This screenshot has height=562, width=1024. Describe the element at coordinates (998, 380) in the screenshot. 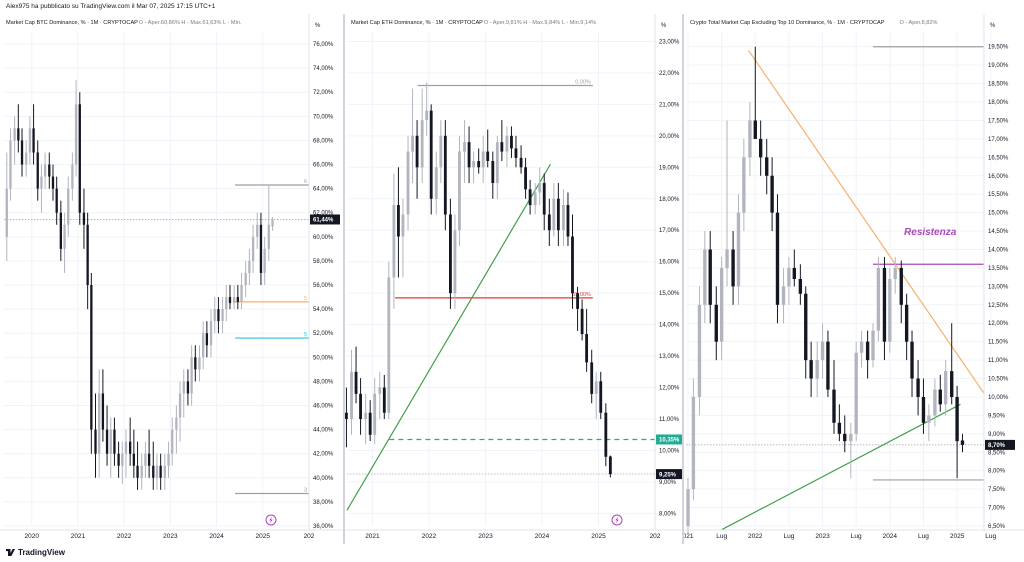

I see `y-tick-label: 10,50%` at that location.